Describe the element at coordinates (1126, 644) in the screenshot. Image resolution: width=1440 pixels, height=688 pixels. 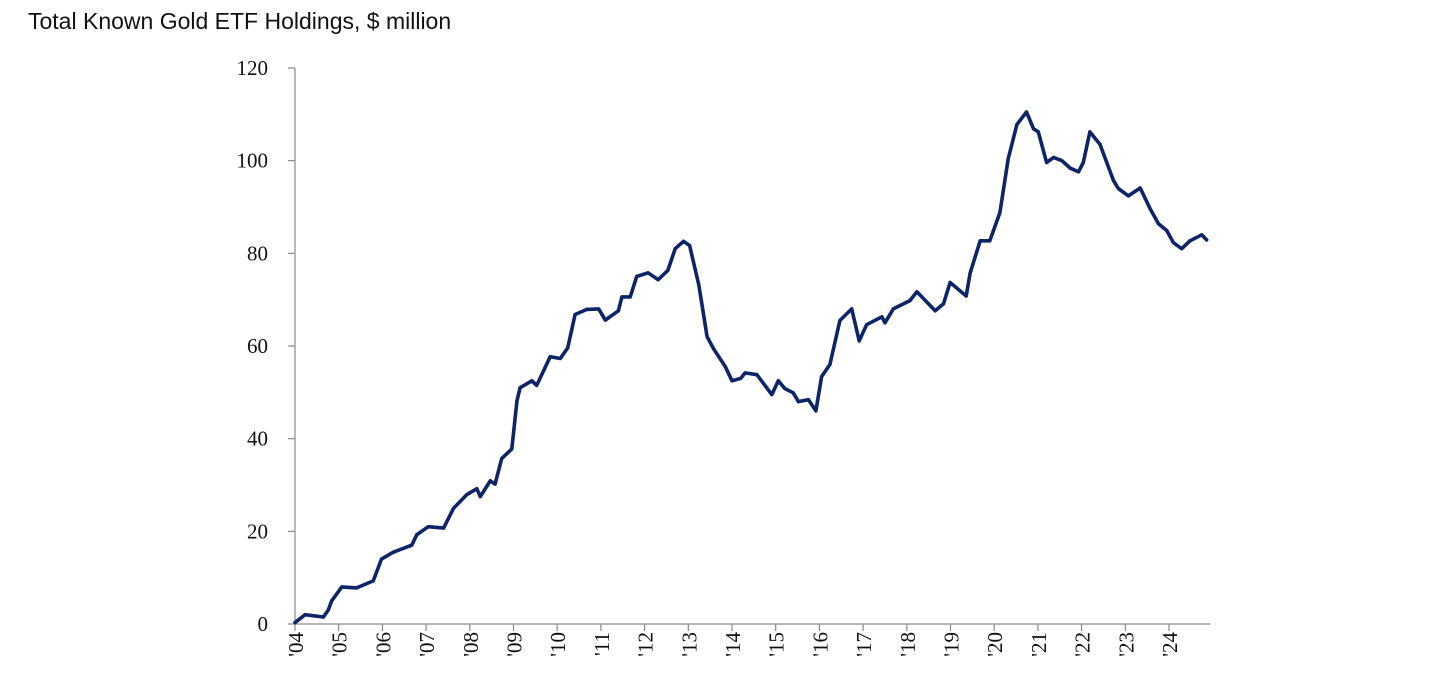
I see `x-tick-label: '23` at that location.